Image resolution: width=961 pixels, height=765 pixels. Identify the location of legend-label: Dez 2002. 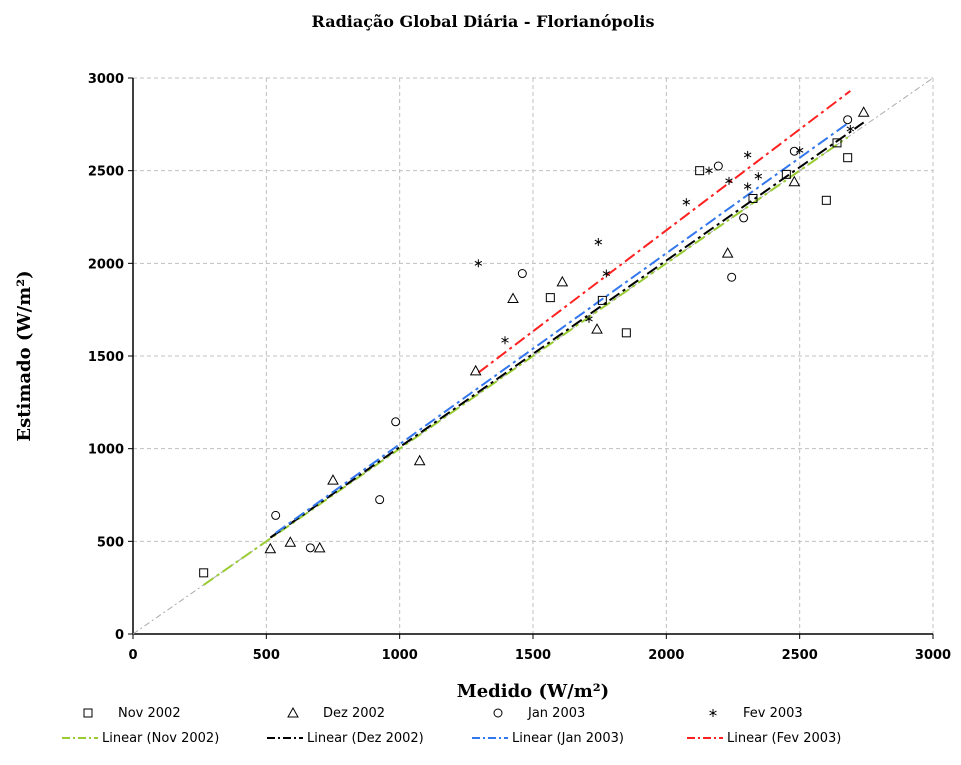
(354, 713).